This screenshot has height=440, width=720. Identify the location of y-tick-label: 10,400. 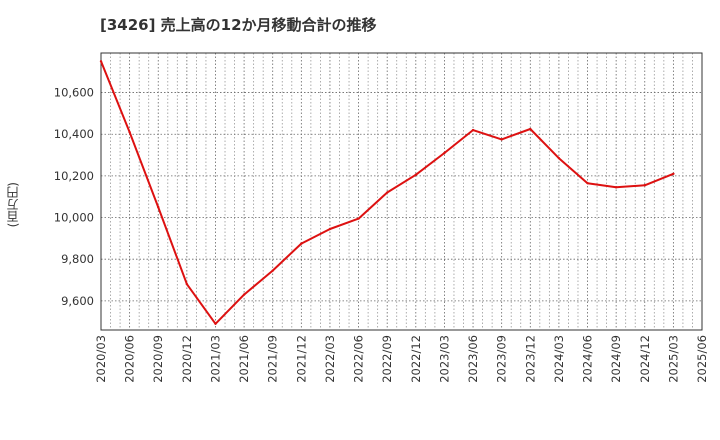
(74, 134).